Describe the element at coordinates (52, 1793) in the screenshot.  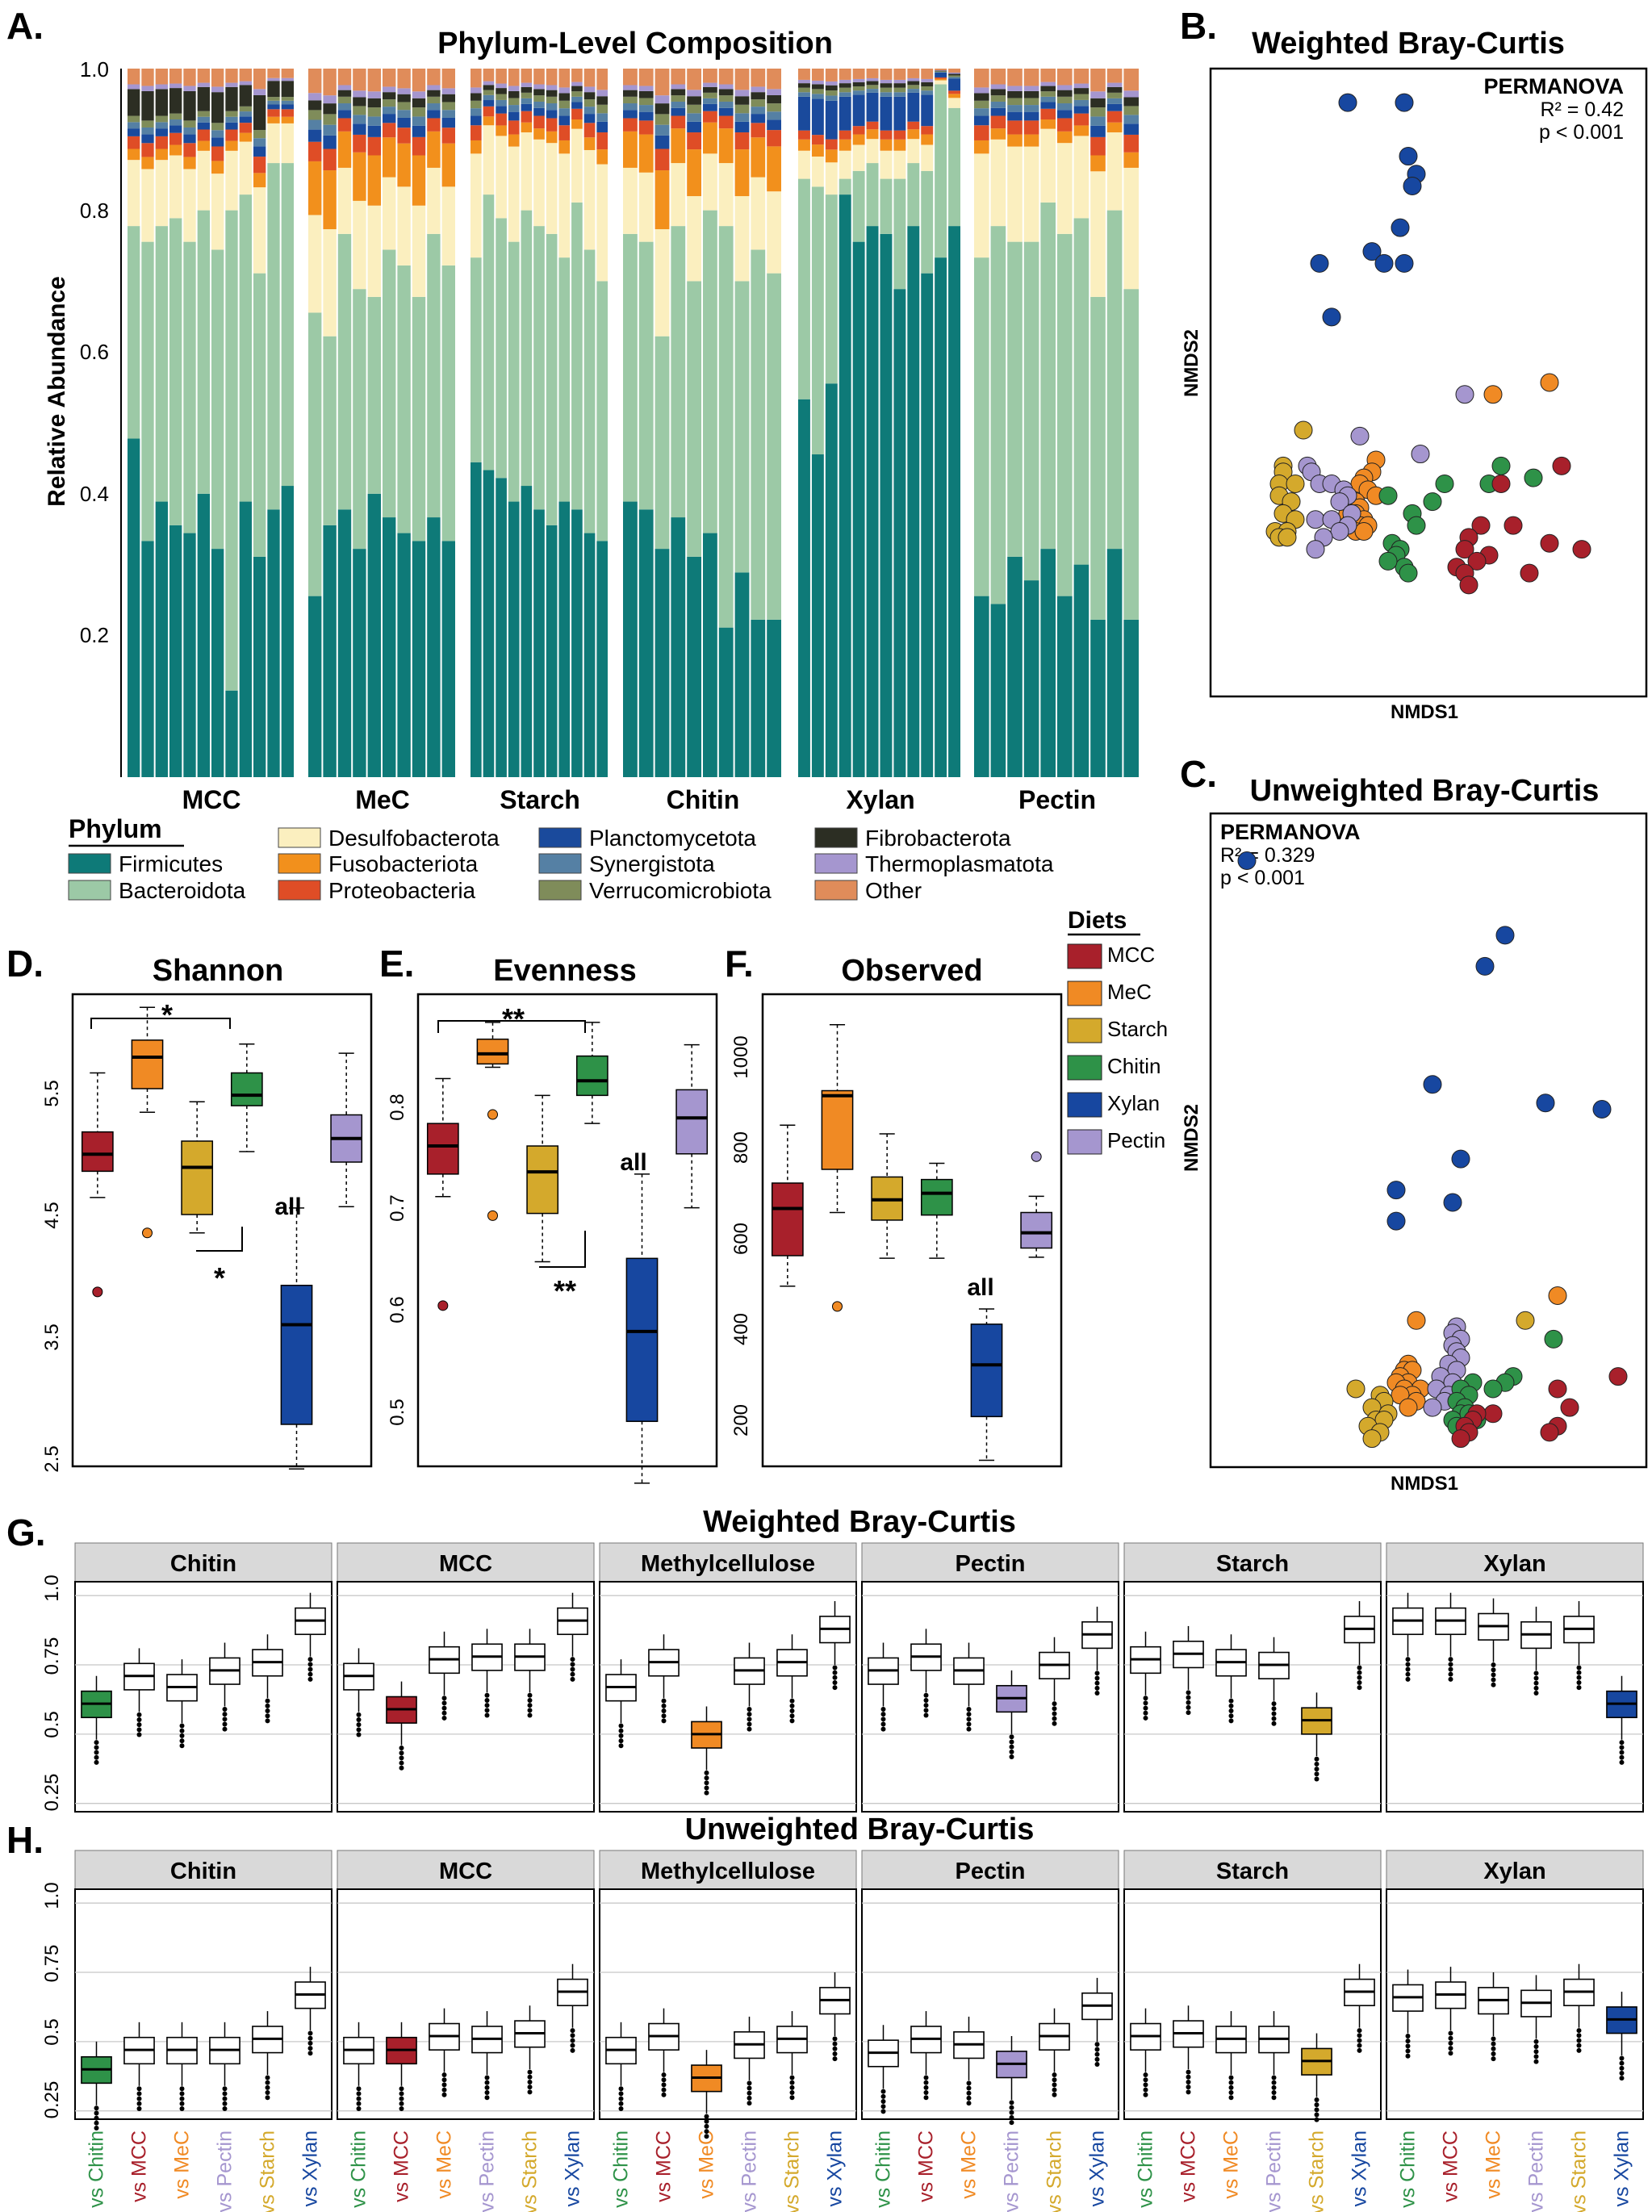
I see `panel-g-ytick-4: 0.25` at that location.